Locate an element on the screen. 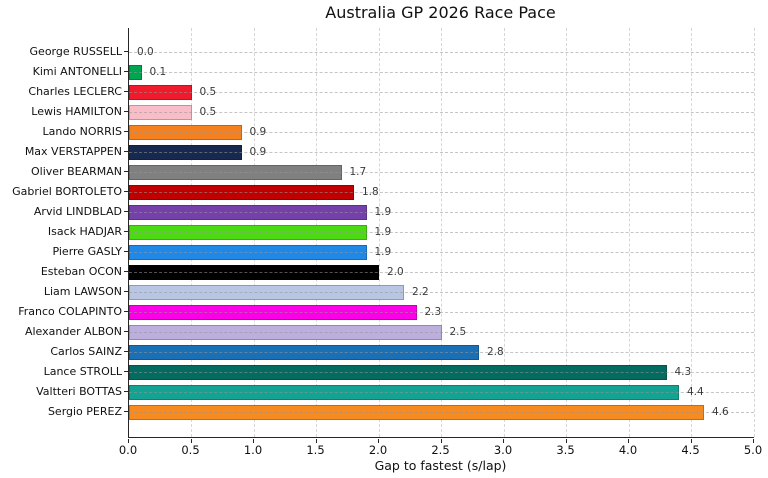  category-label: Oliver BEARMAN is located at coordinates (76, 171).